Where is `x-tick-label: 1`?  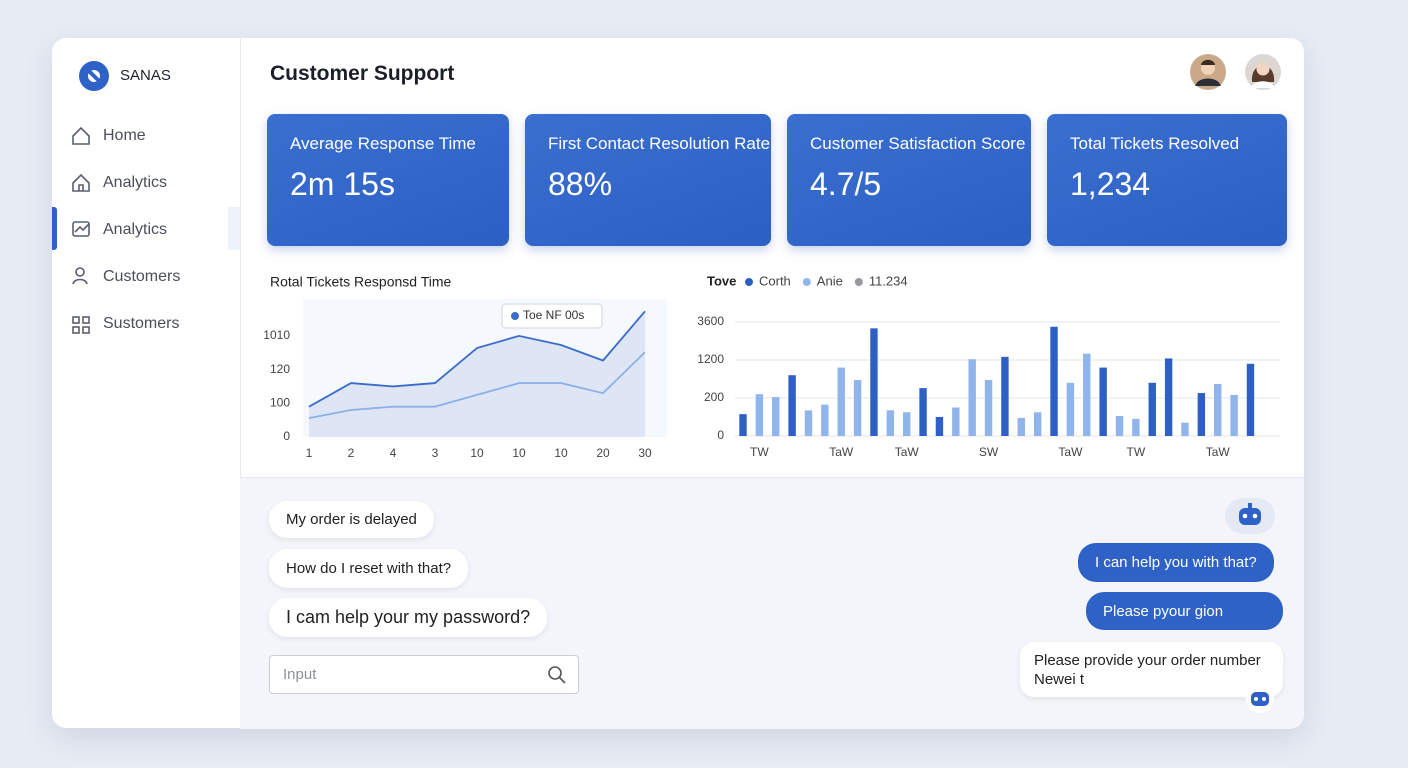
x-tick-label: 1 is located at coordinates (309, 453).